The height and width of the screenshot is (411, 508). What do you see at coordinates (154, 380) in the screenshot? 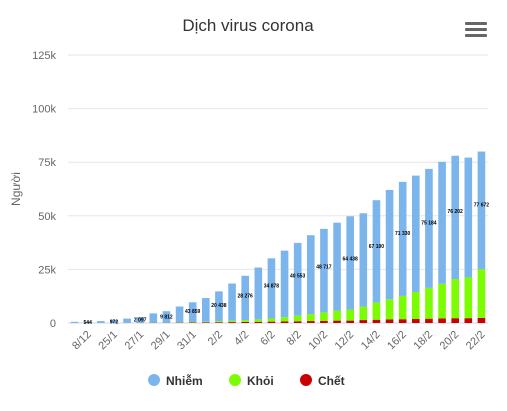
I see `legend-marker-infected` at bounding box center [154, 380].